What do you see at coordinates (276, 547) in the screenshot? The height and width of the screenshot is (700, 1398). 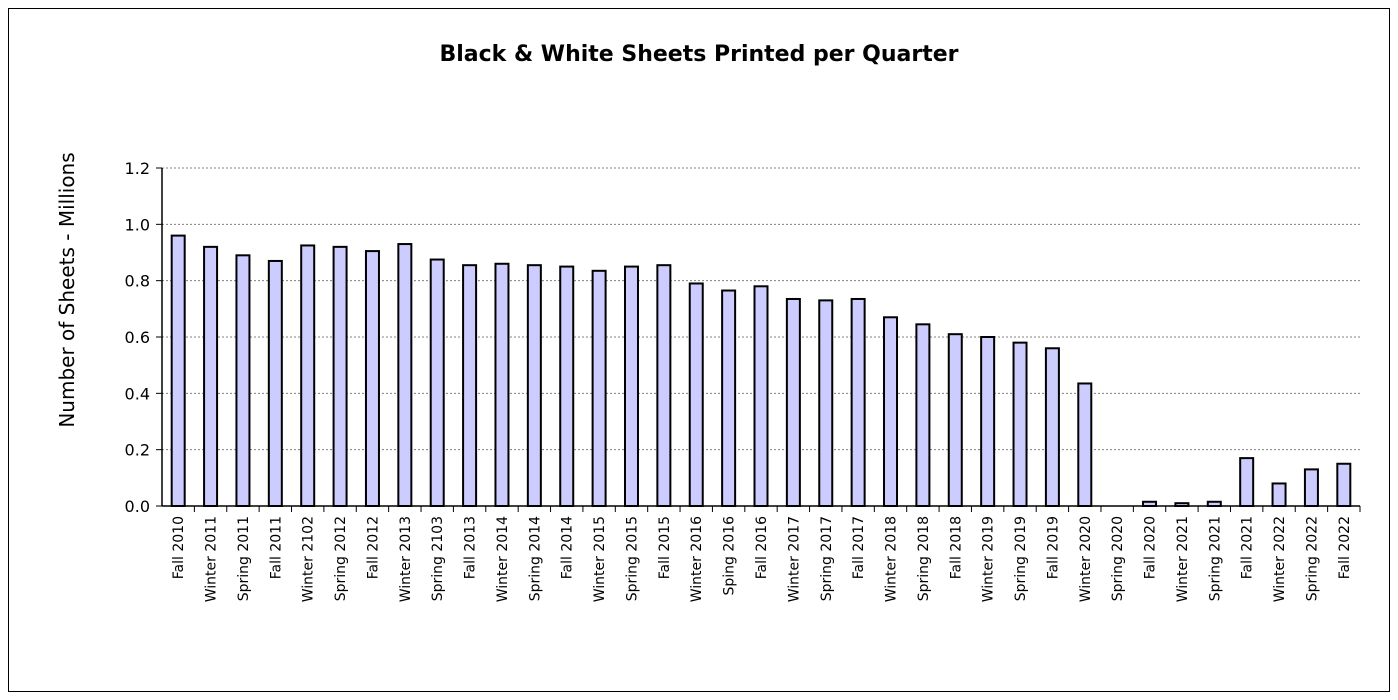 I see `x-tick-label: Fall 2011` at bounding box center [276, 547].